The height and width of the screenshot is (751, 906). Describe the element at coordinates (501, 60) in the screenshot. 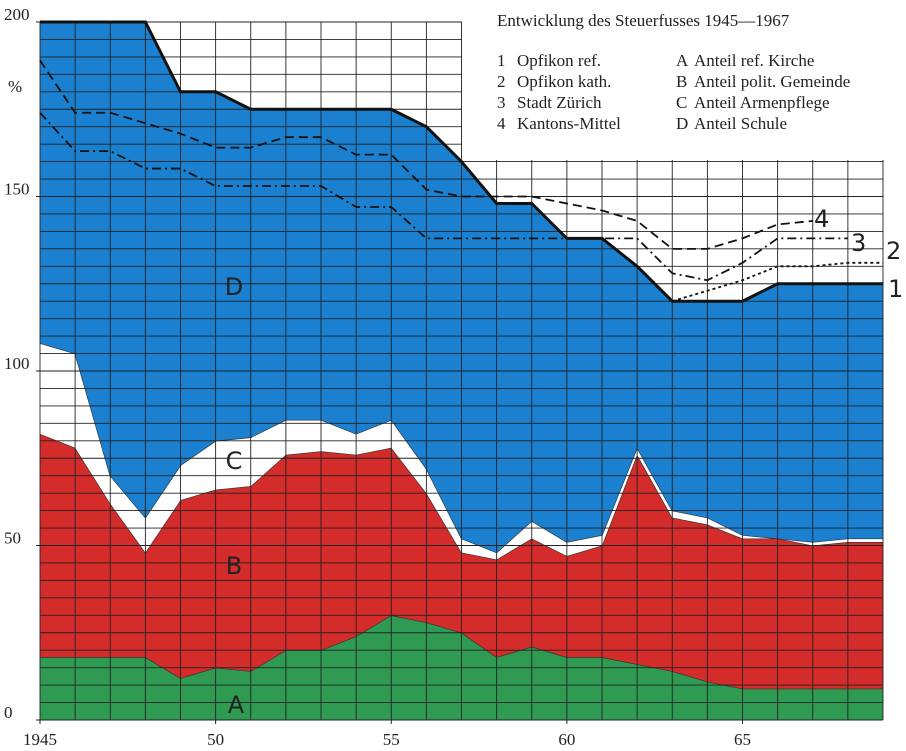

I see `legend-number: 1` at that location.